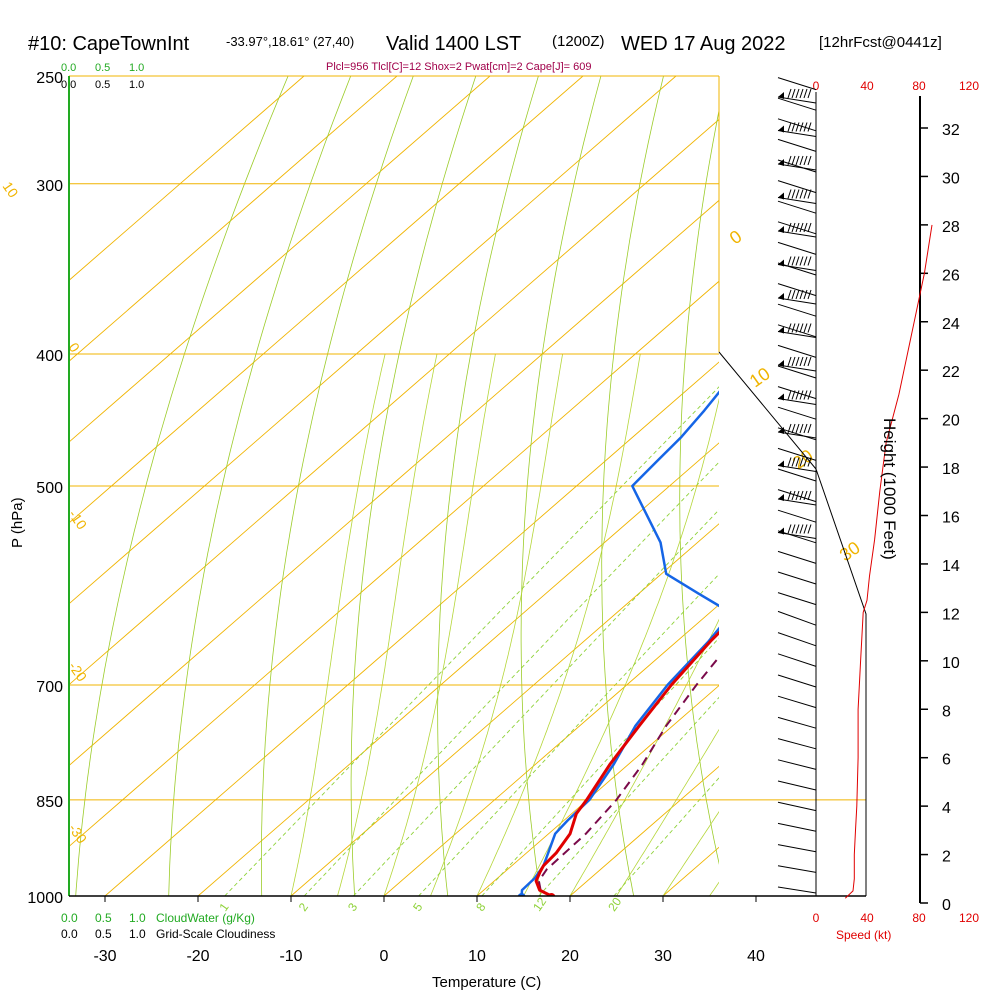 The width and height of the screenshot is (1000, 1000). What do you see at coordinates (756, 956) in the screenshot?
I see `temperature-tick-label: 40` at bounding box center [756, 956].